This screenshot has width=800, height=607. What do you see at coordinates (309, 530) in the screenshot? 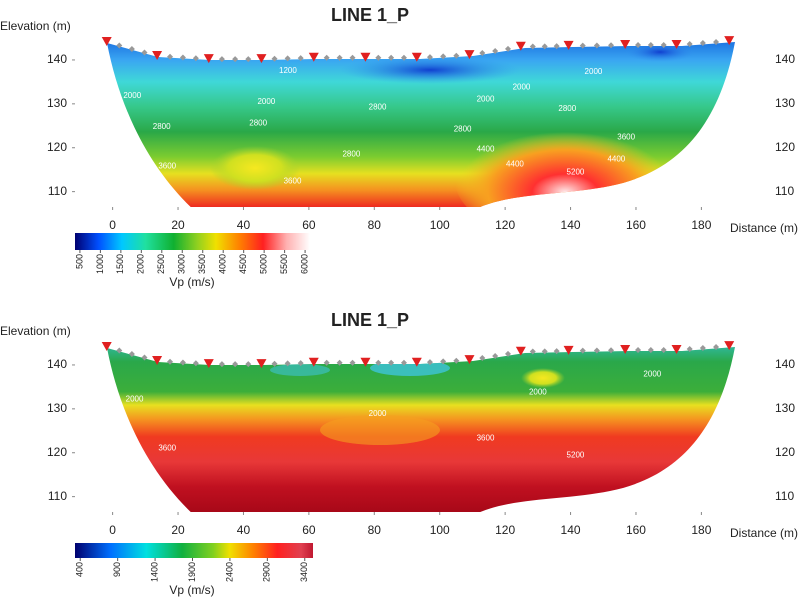
I see `x-tick-label: 60` at bounding box center [309, 530].